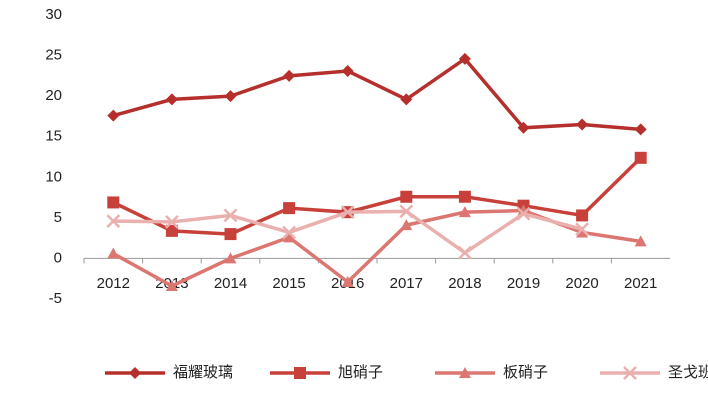 This screenshot has height=405, width=708. I want to click on x-tick-label: 2015, so click(288, 283).